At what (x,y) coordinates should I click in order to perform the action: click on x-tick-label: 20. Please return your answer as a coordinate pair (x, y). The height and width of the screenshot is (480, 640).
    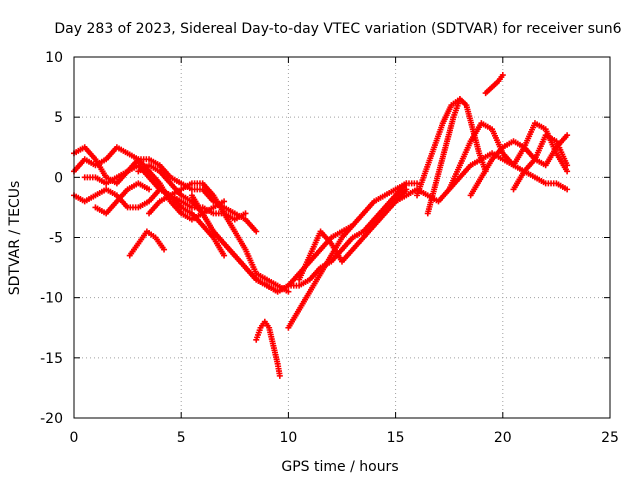
    Looking at the image, I should click on (503, 438).